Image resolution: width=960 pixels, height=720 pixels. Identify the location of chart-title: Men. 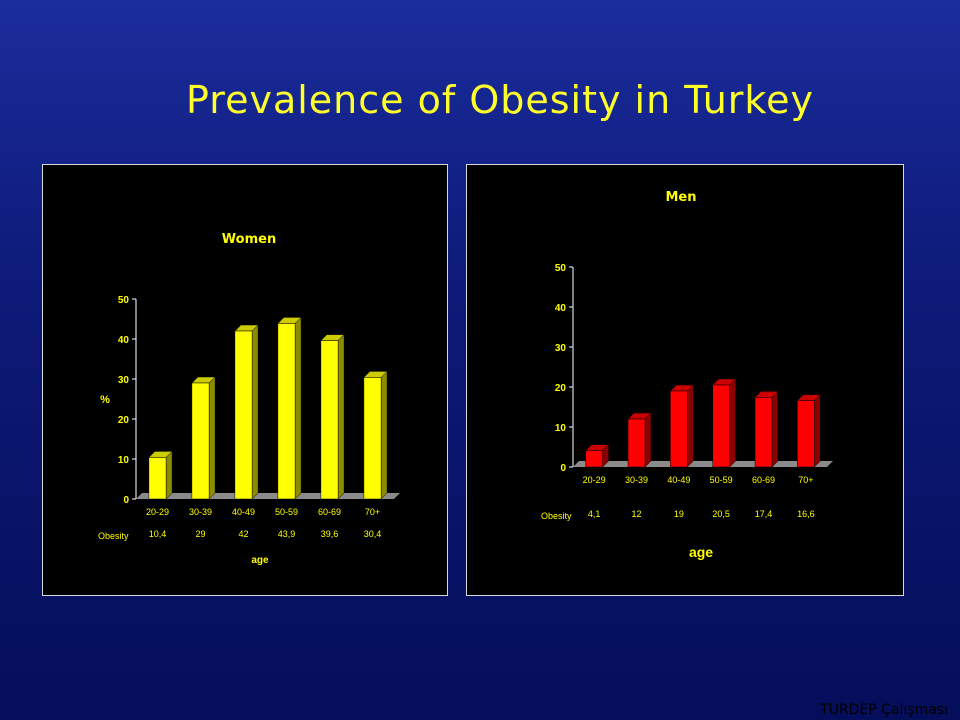
(680, 197).